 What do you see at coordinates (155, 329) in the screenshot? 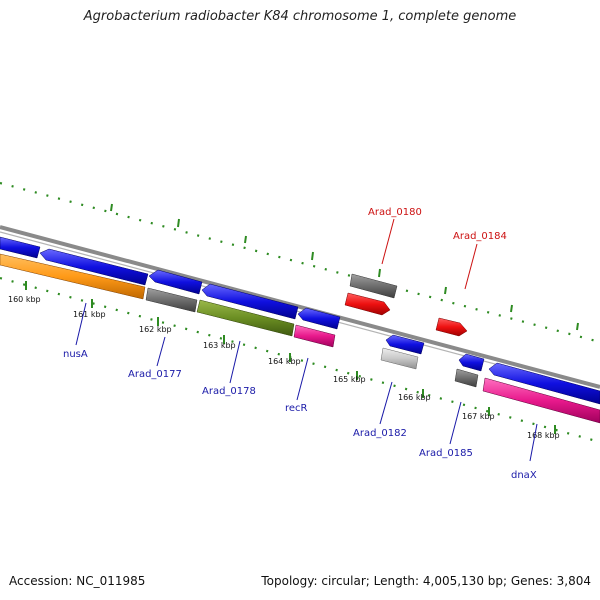
I see `tick-label: 162 kbp` at bounding box center [155, 329].